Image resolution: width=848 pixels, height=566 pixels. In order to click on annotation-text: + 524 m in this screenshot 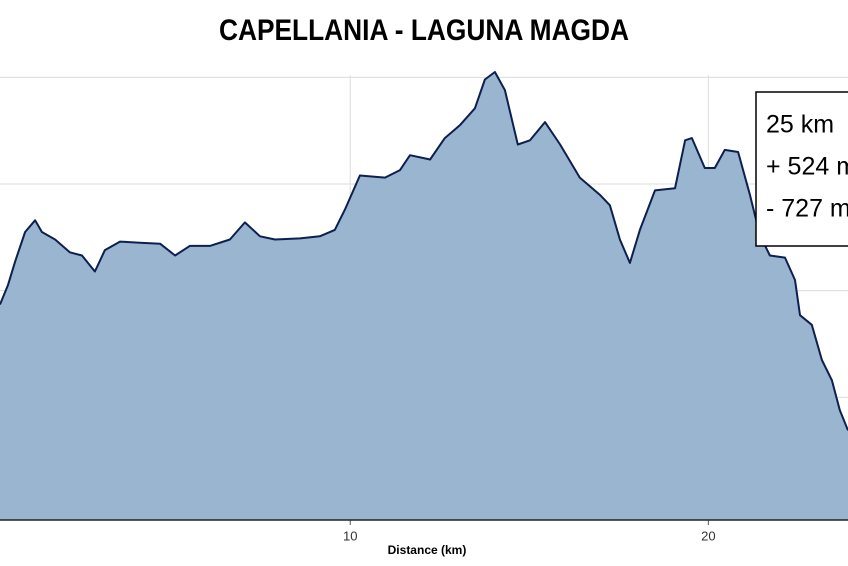, I will do `click(807, 167)`.